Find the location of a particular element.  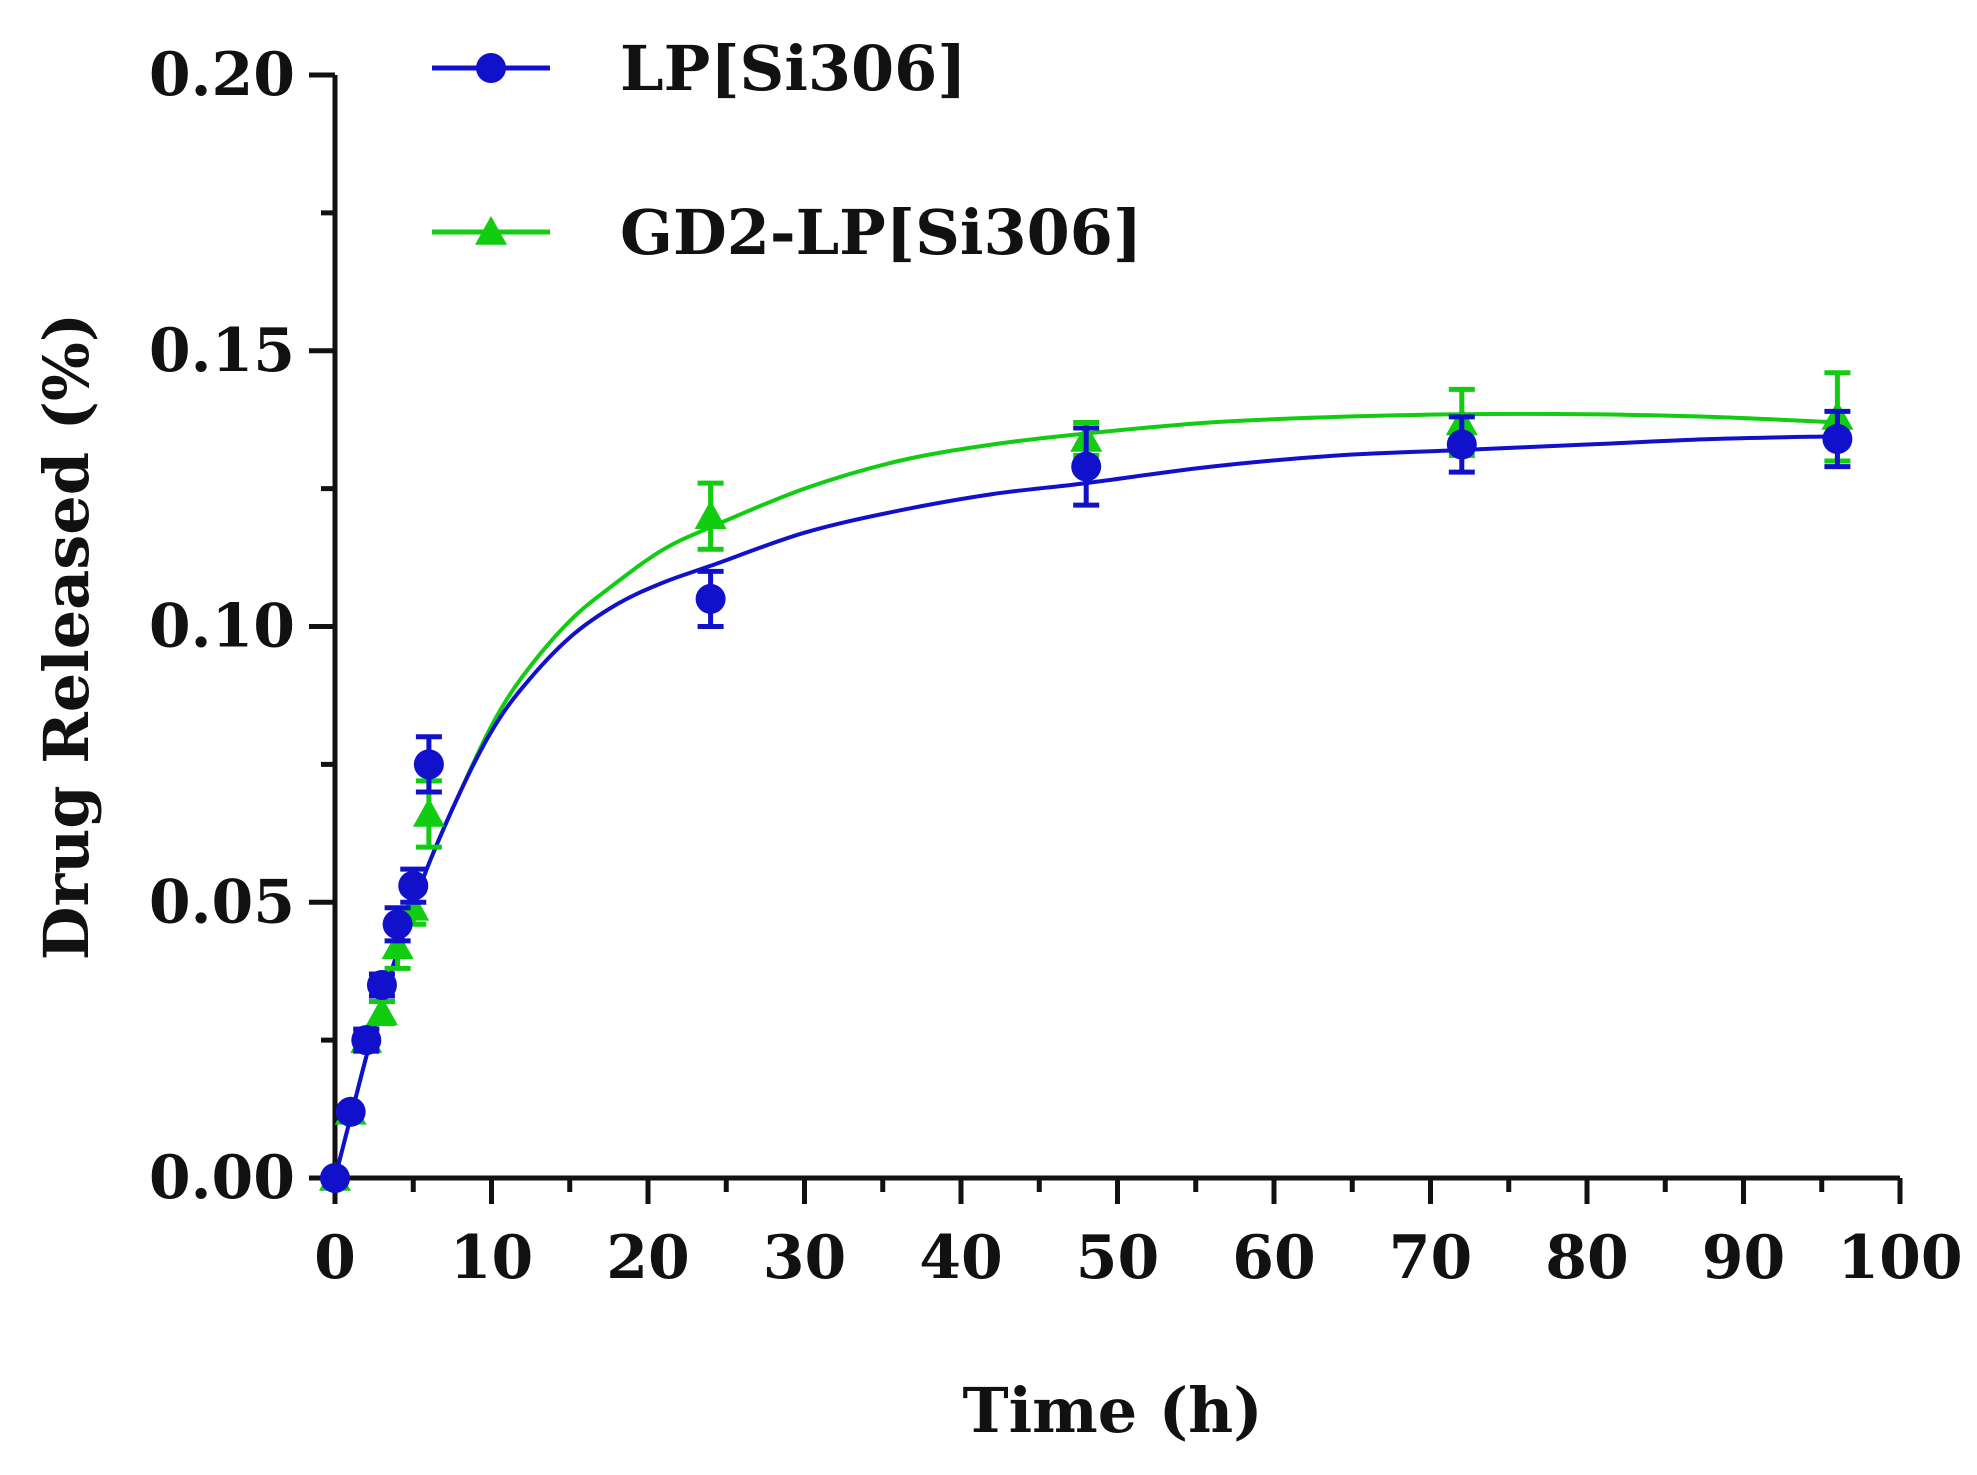

x-tick-label: 50 is located at coordinates (1118, 1258).